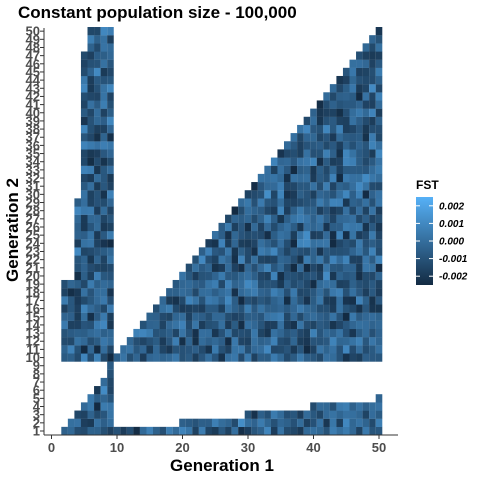 This screenshot has height=480, width=480. What do you see at coordinates (453, 277) in the screenshot?
I see `legend-label: -0.002` at bounding box center [453, 277].